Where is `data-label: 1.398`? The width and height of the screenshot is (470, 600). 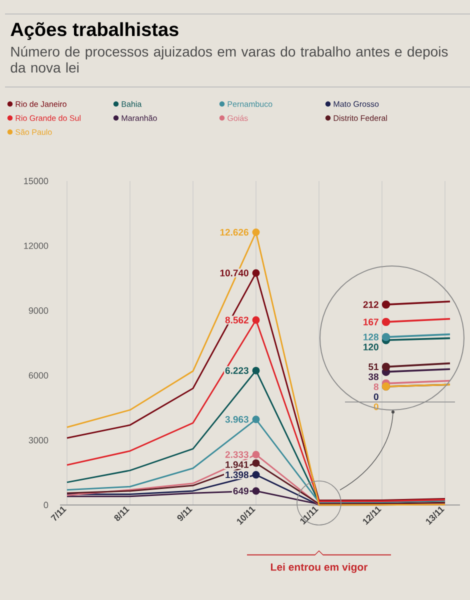
data-label: 1.398 is located at coordinates (236, 474).